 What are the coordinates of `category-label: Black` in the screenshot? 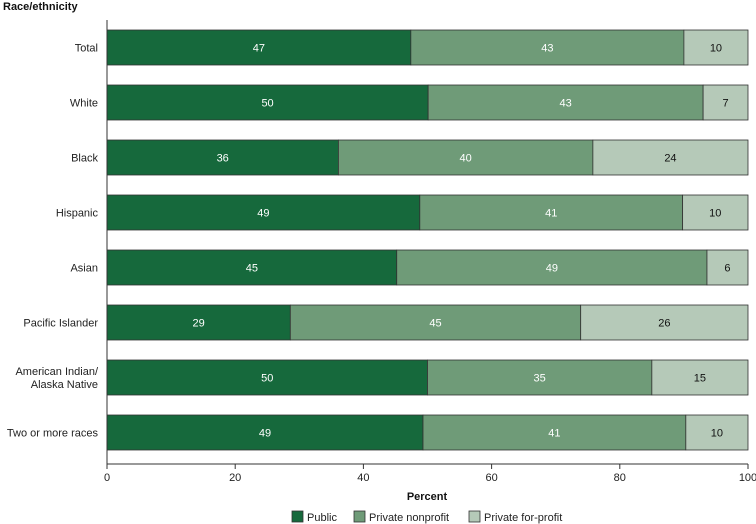 It's located at (84, 159).